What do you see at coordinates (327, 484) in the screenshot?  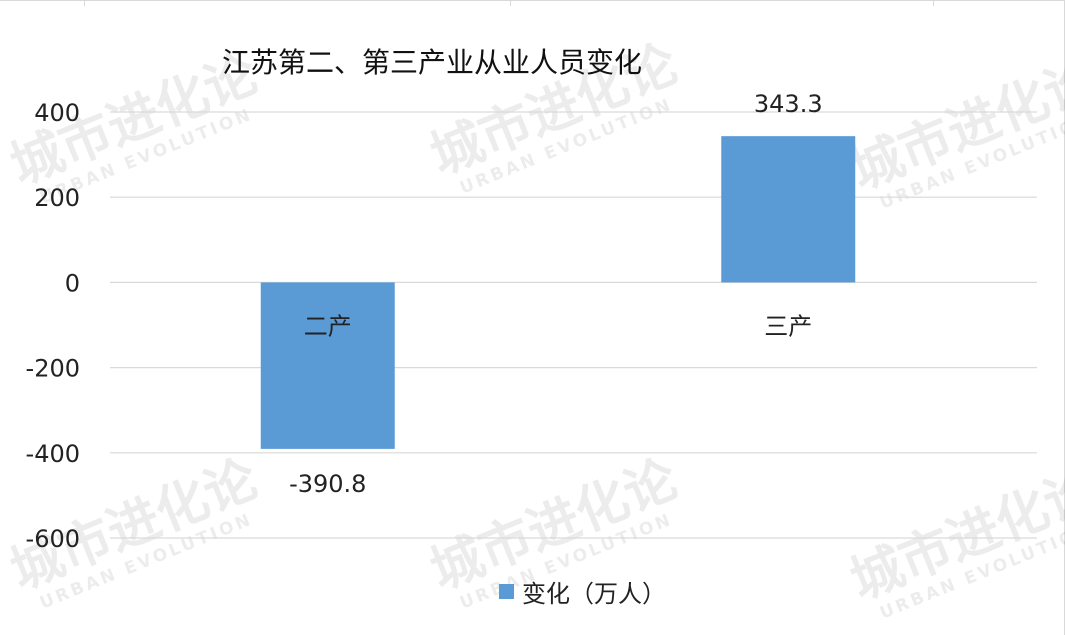 I see `data-label: -390.8` at bounding box center [327, 484].